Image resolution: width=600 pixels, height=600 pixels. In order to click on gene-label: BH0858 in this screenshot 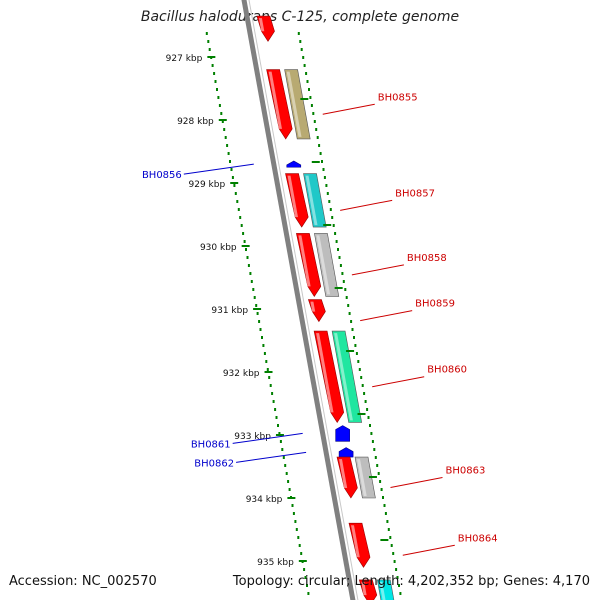, I will do `click(427, 258)`.